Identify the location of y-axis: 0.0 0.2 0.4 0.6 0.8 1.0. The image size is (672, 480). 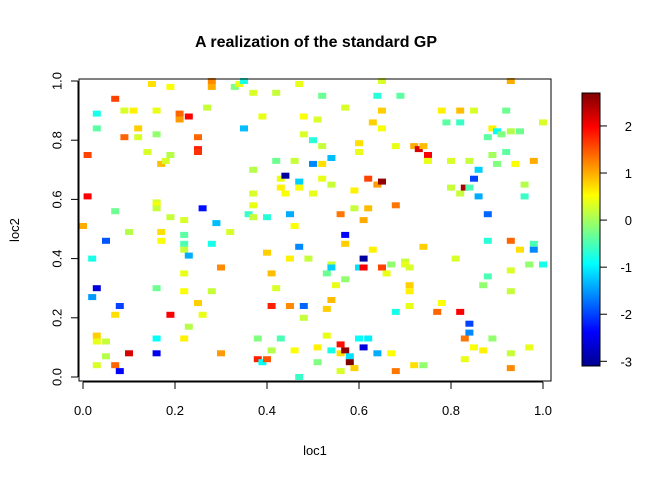
(64, 229).